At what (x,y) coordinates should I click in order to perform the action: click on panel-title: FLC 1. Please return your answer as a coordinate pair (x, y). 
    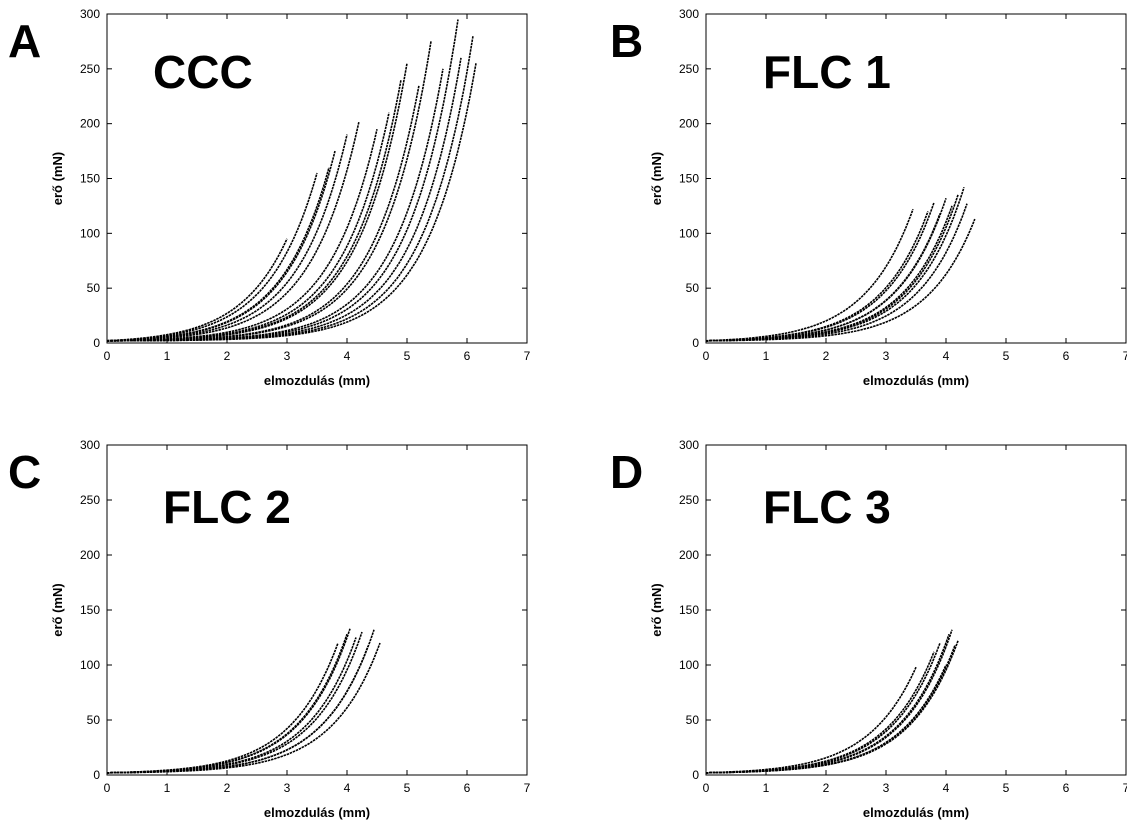
    Looking at the image, I should click on (827, 72).